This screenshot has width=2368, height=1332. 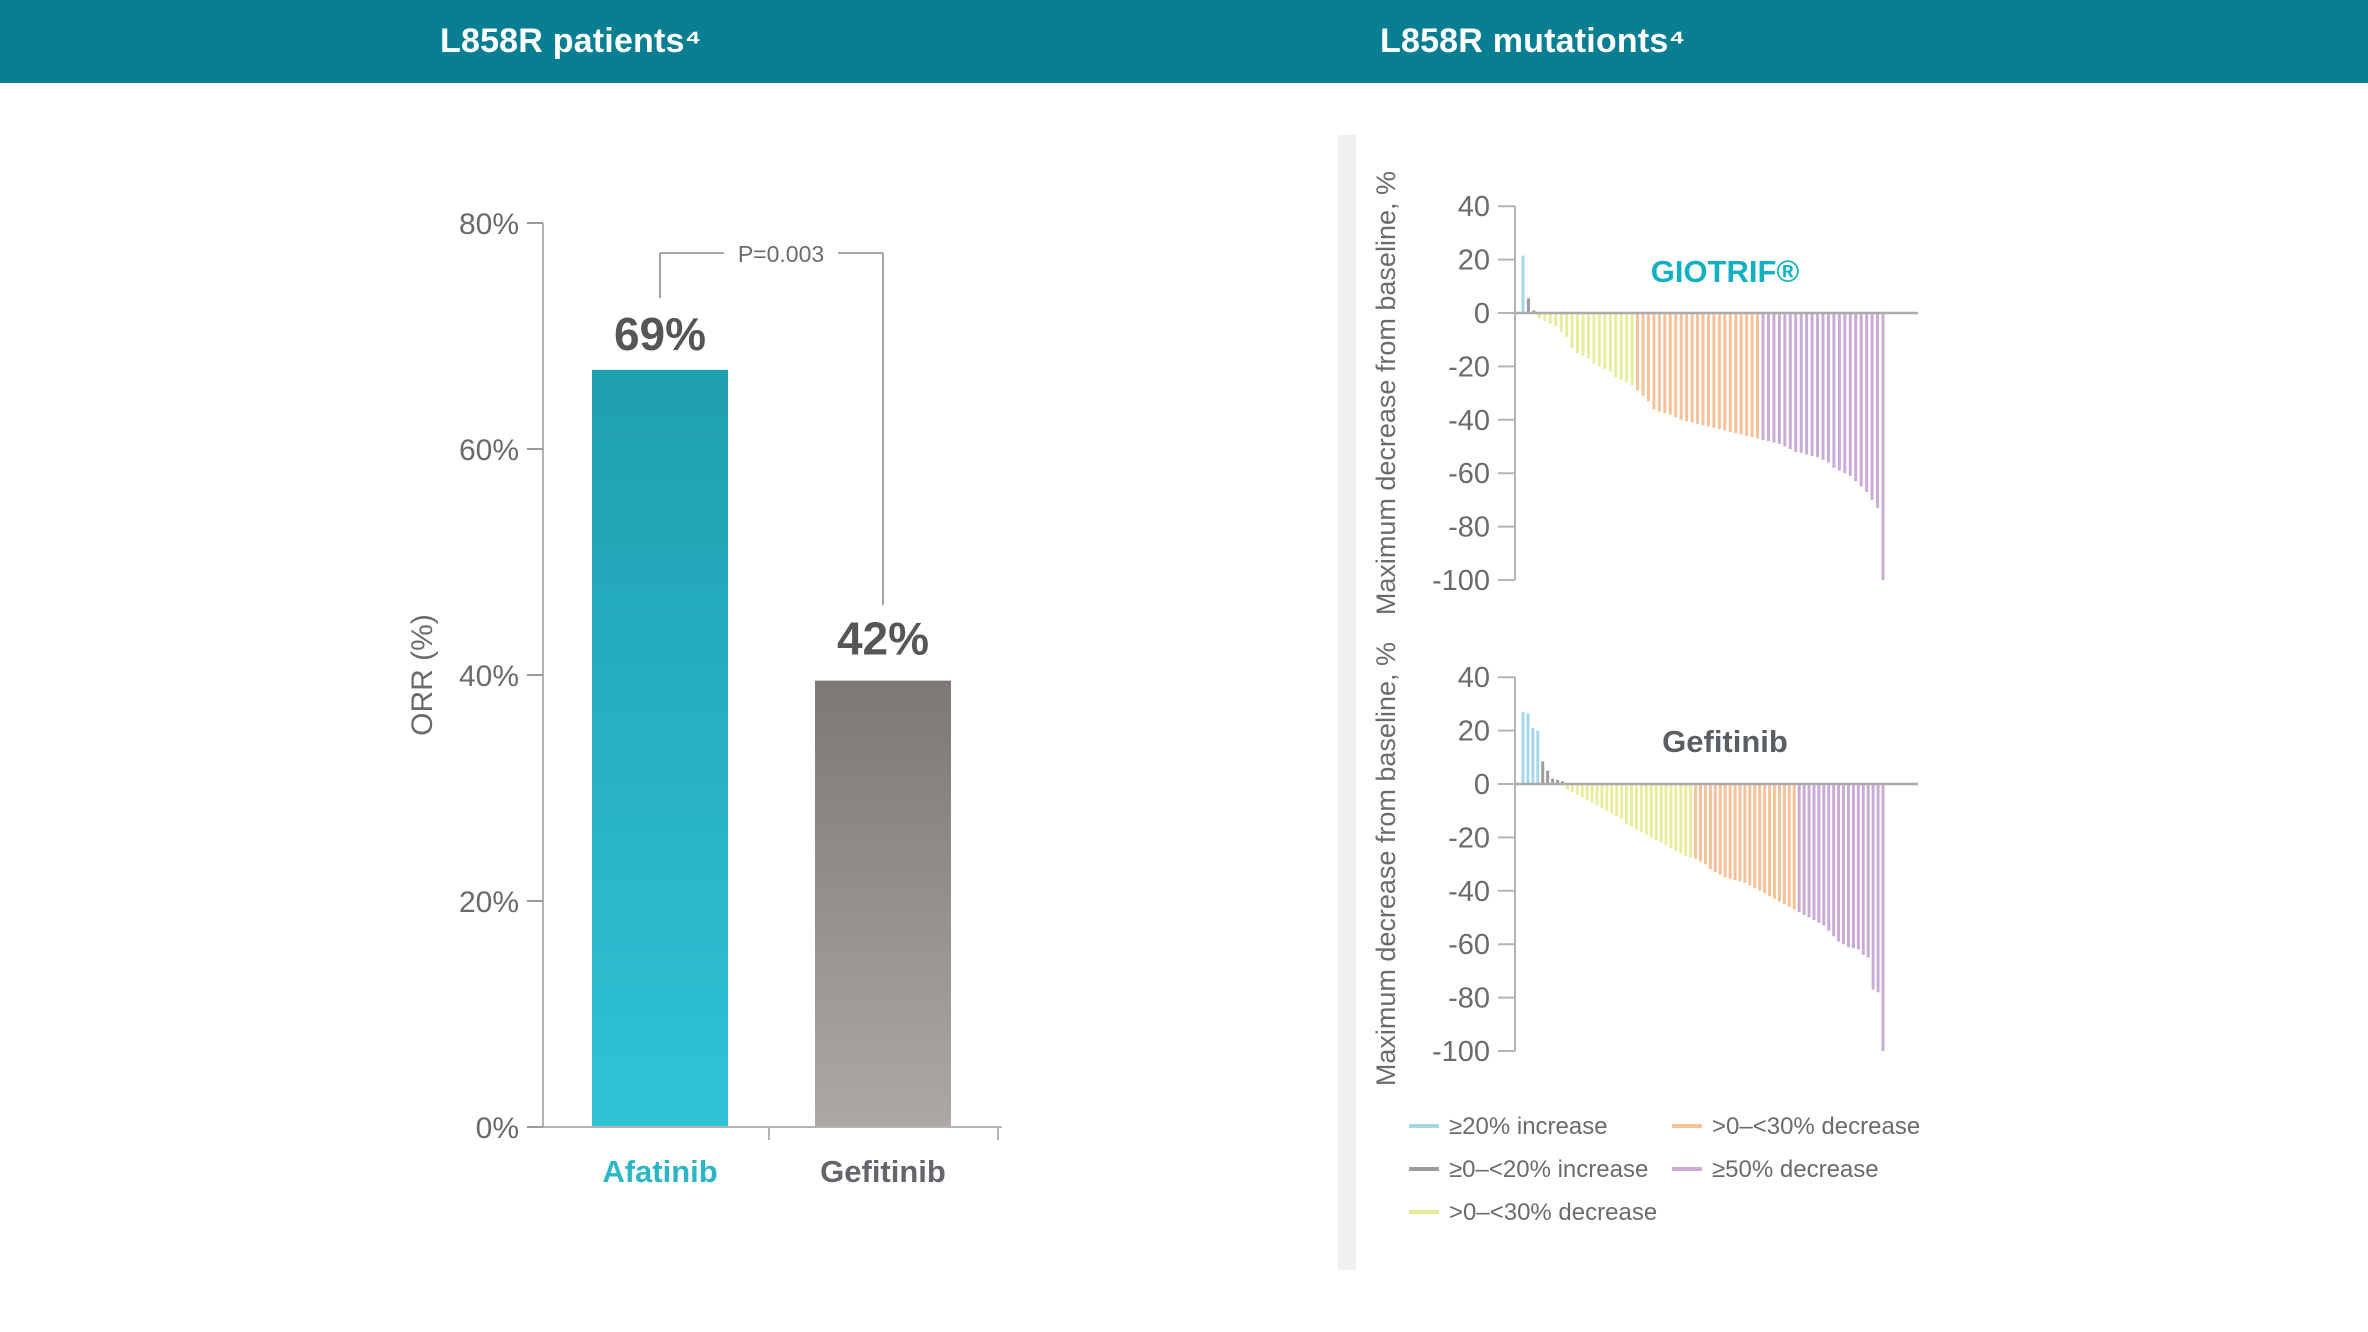 I want to click on p-value-label: P=0.003, so click(x=781, y=254).